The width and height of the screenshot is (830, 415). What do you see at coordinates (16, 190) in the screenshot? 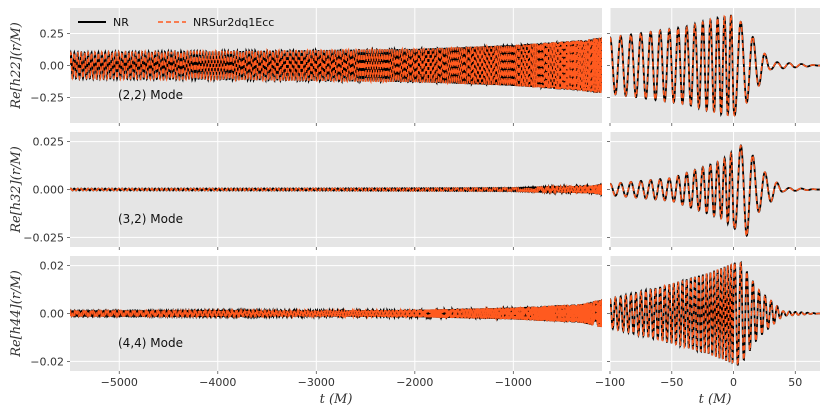
I see `y-axis-label: Re[h32](r/M)` at bounding box center [16, 190].